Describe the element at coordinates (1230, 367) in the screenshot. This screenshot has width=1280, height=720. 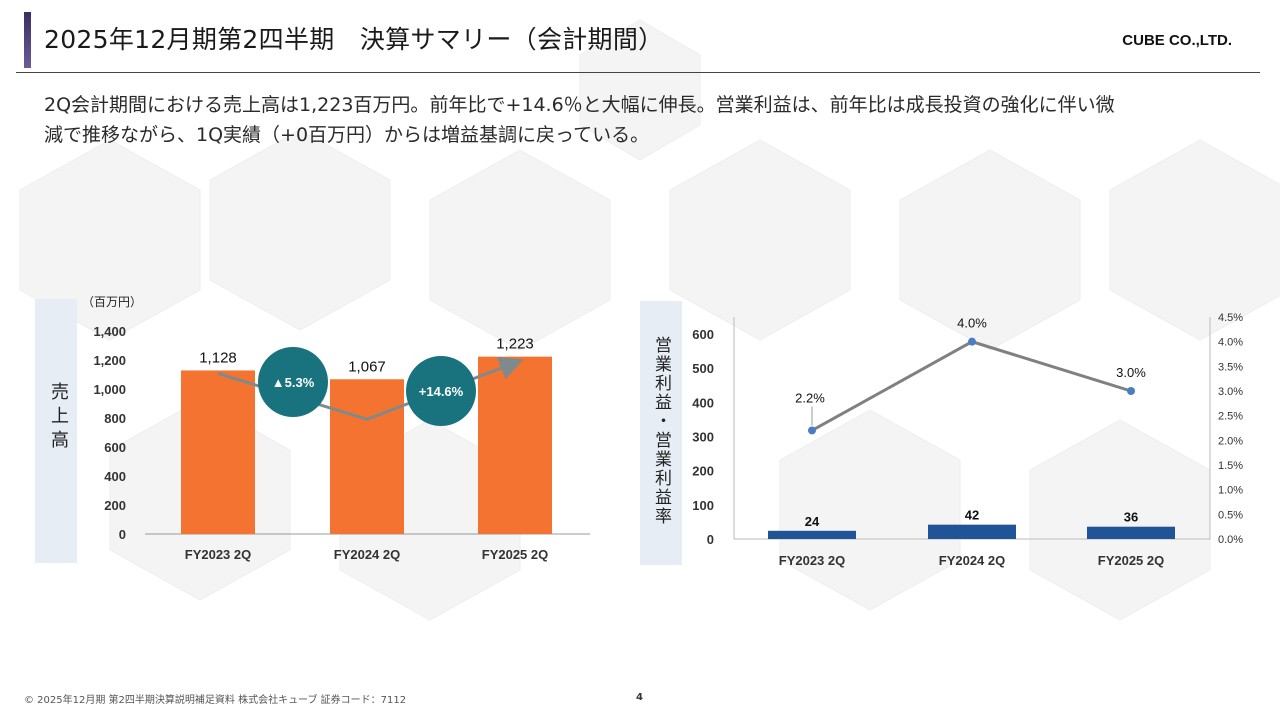
I see `margin-y2-tick-label: 3.5%` at that location.